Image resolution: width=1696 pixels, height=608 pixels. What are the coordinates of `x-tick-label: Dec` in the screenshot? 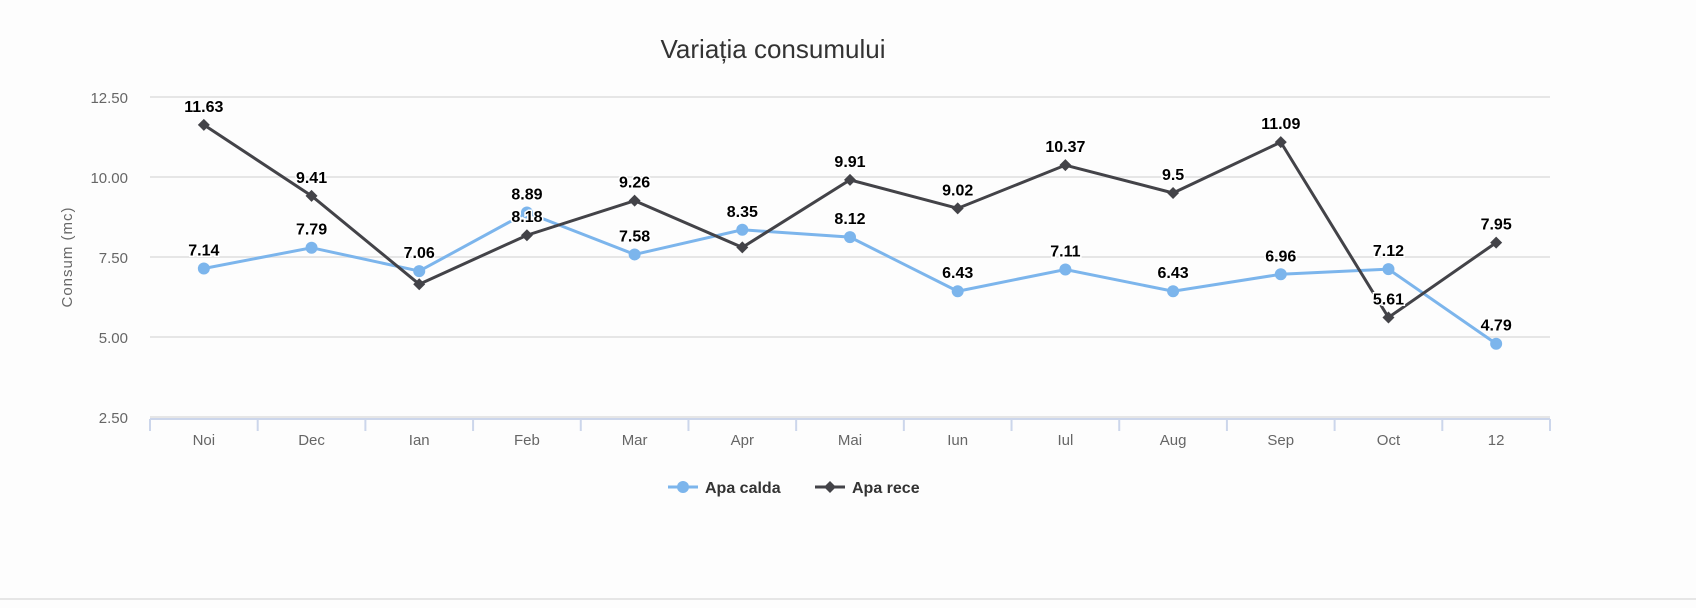 It's located at (311, 440).